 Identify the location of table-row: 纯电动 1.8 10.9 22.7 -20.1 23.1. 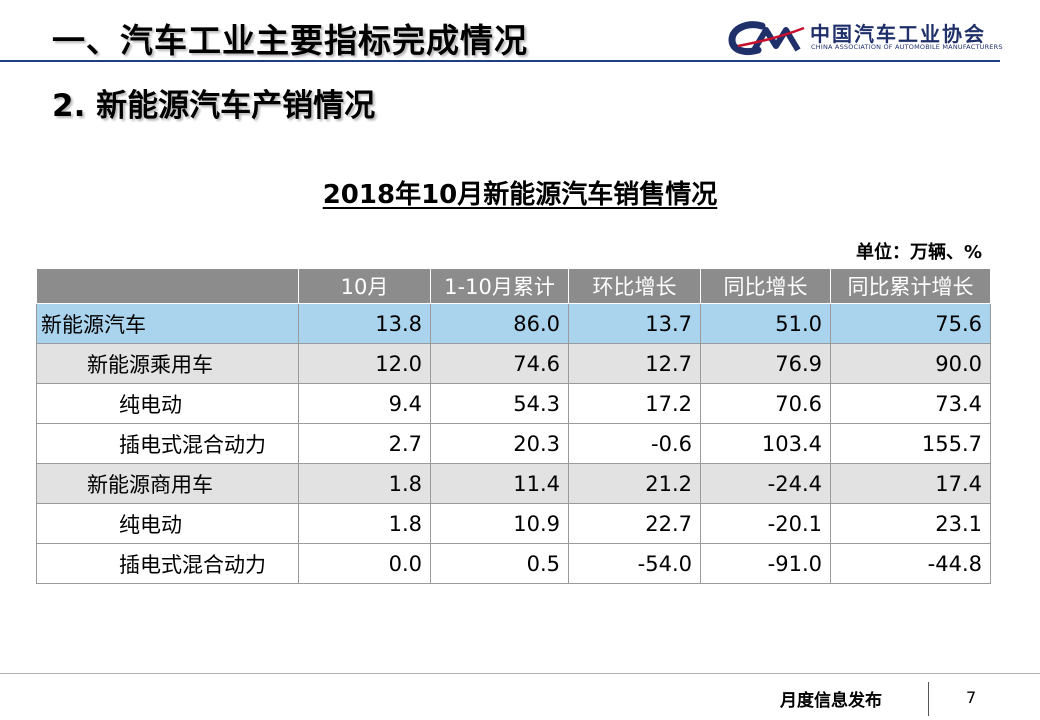
(513, 523).